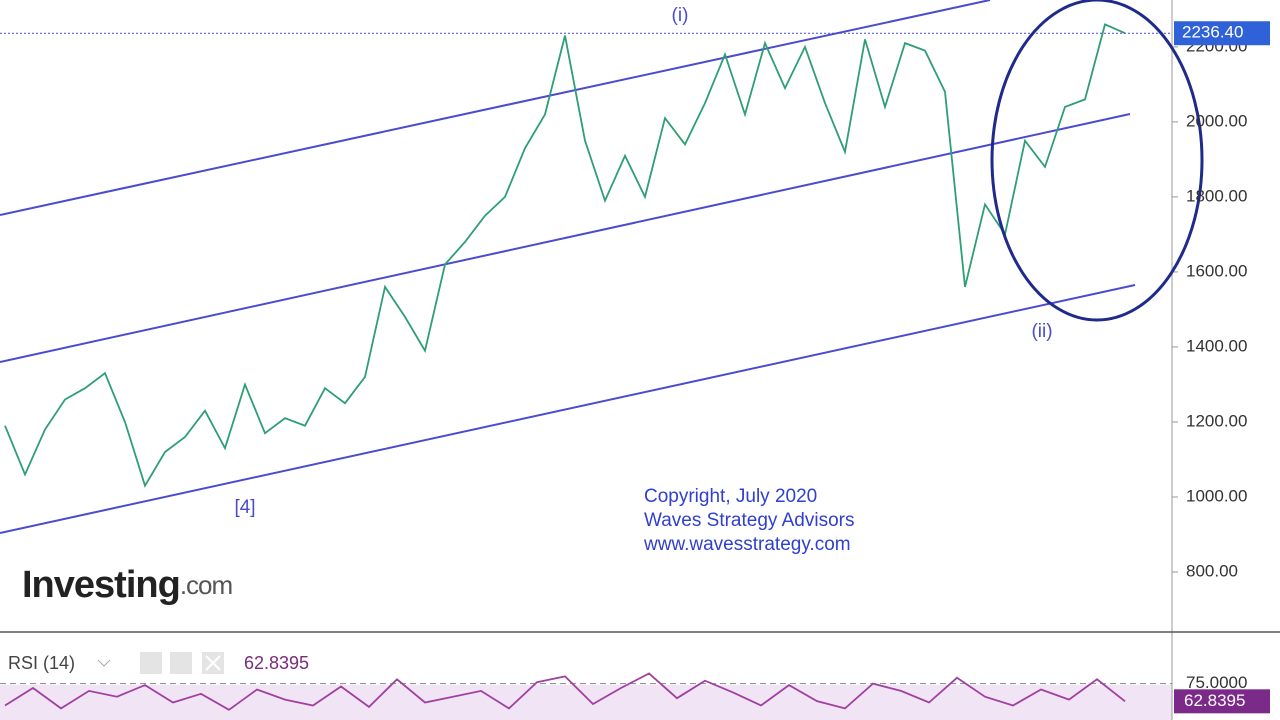  I want to click on rsi-title: RSI (14), so click(41, 663).